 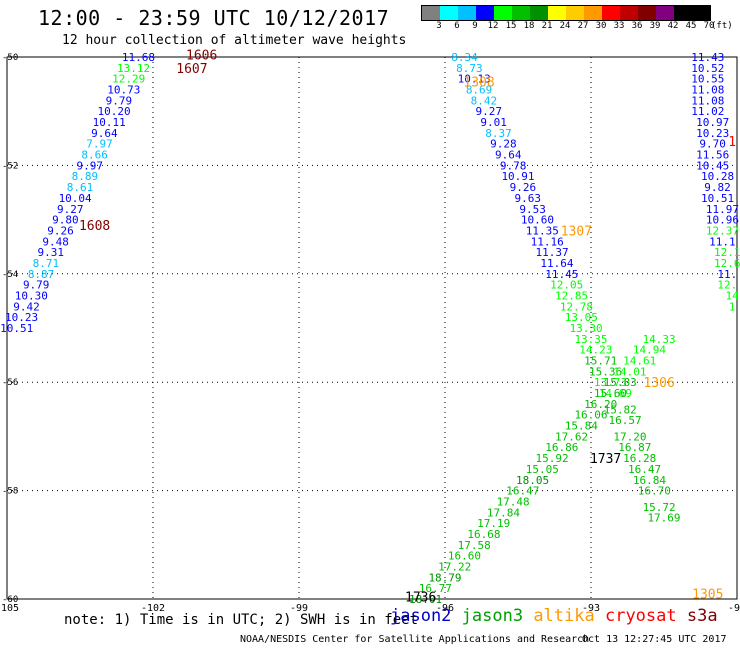 What do you see at coordinates (654, 639) in the screenshot?
I see `generated-timestamp: Oct 13 12:27:45 UTC 2017` at bounding box center [654, 639].